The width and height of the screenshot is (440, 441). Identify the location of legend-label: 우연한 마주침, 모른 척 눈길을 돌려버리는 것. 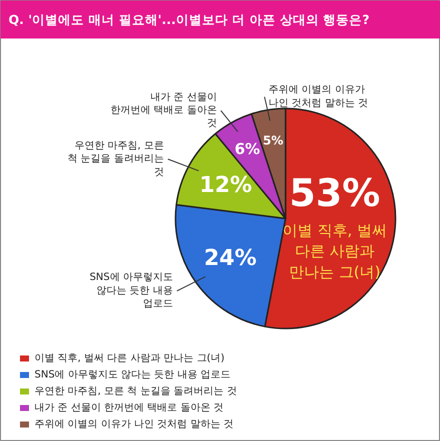
(135, 391).